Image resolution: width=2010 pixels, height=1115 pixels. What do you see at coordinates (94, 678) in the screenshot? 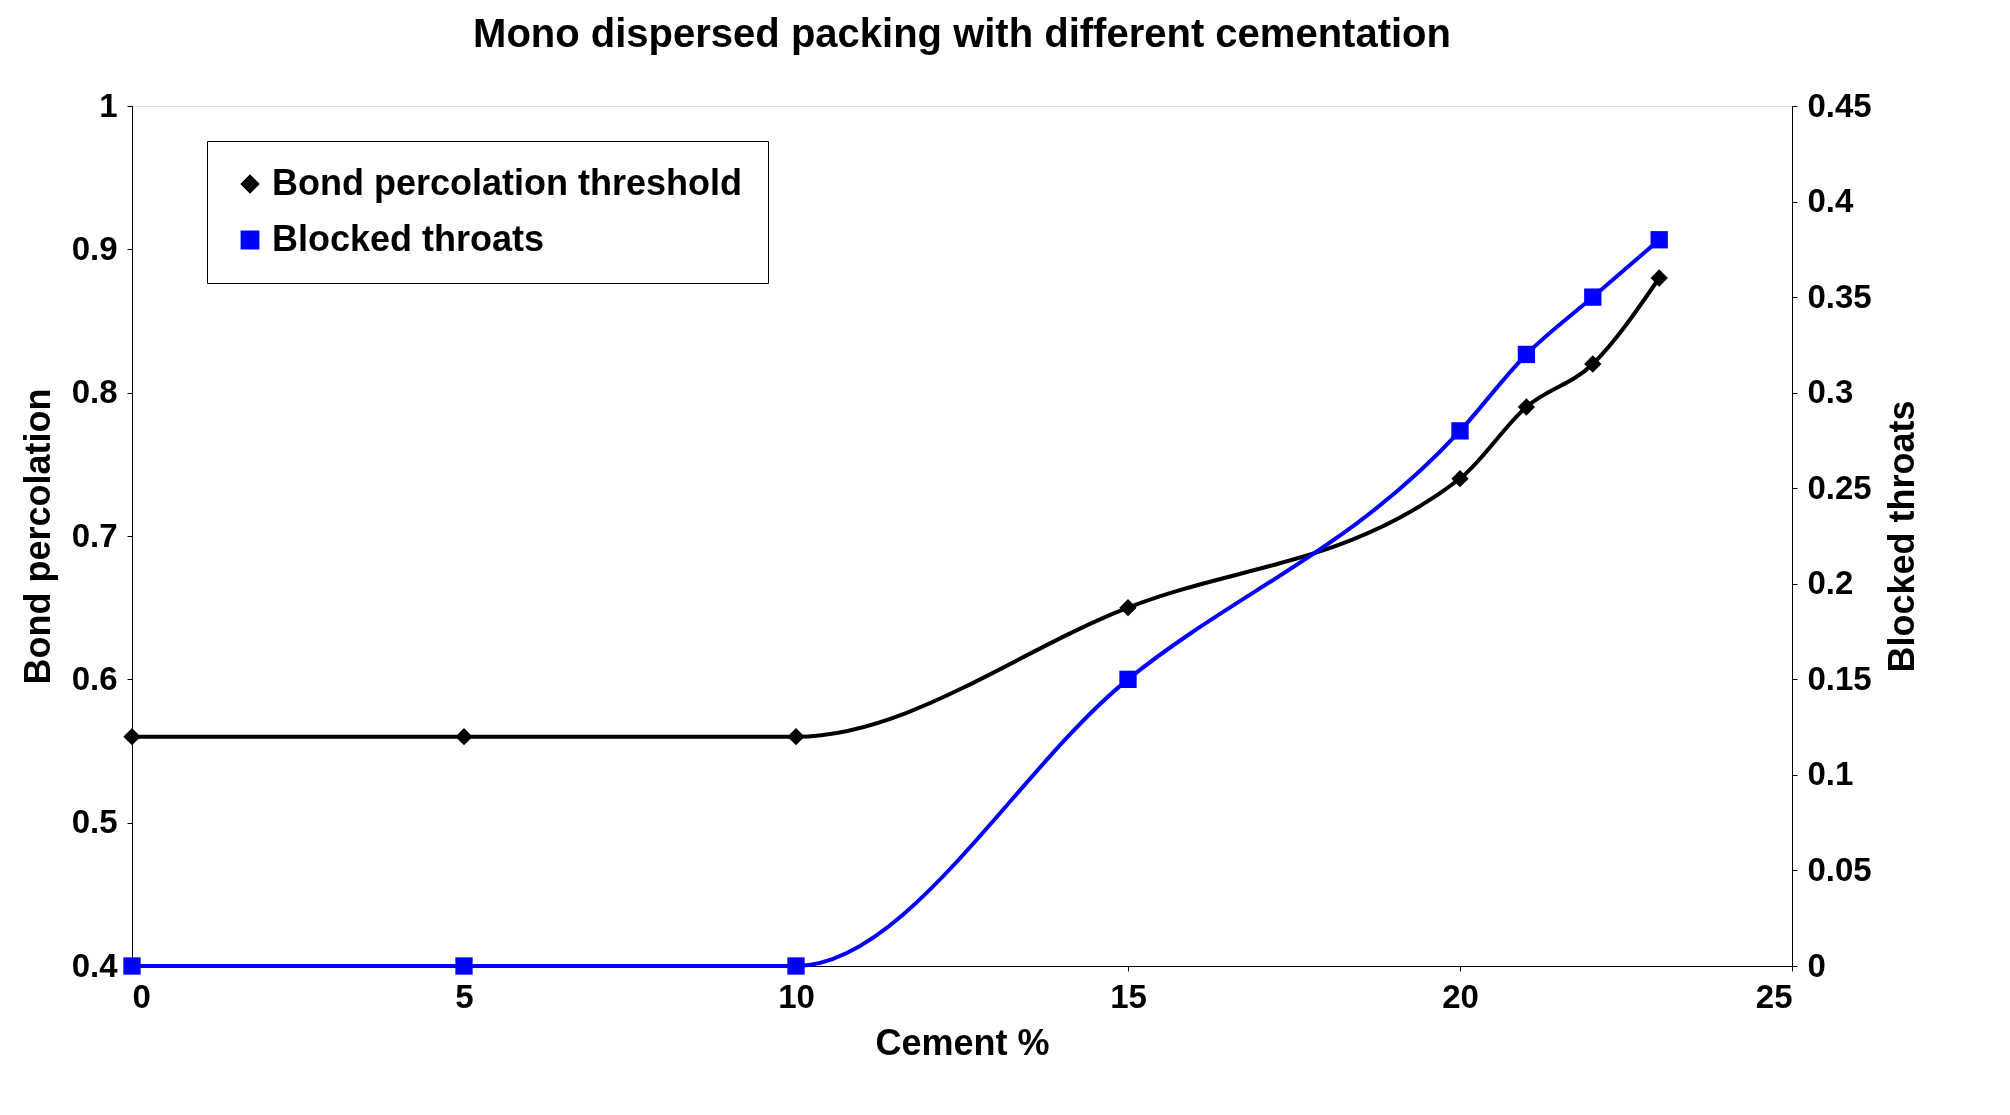
I see `y-tick-label: 0.6` at bounding box center [94, 678].